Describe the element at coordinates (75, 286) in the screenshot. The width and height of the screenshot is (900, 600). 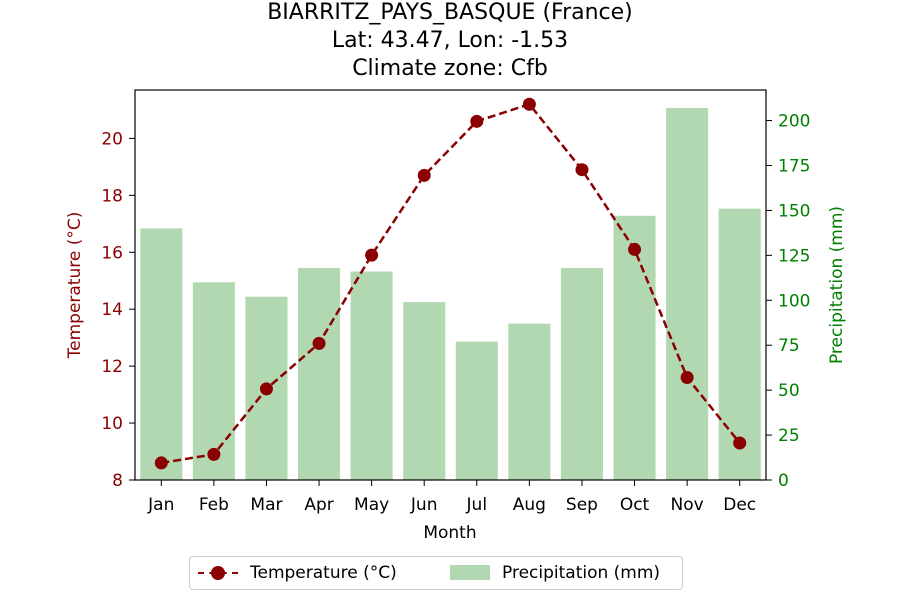
I see `left-axis-label: Temperature (°C)` at that location.